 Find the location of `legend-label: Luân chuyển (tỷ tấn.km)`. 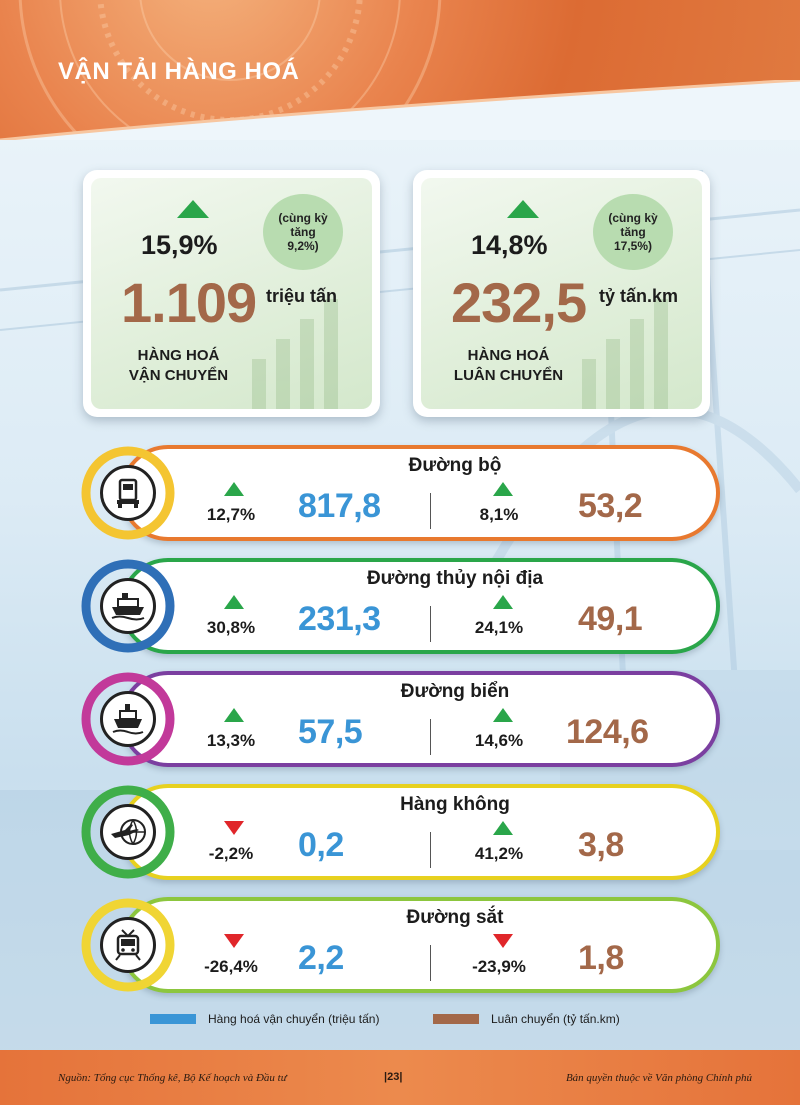

legend-label: Luân chuyển (tỷ tấn.km) is located at coordinates (555, 1019).